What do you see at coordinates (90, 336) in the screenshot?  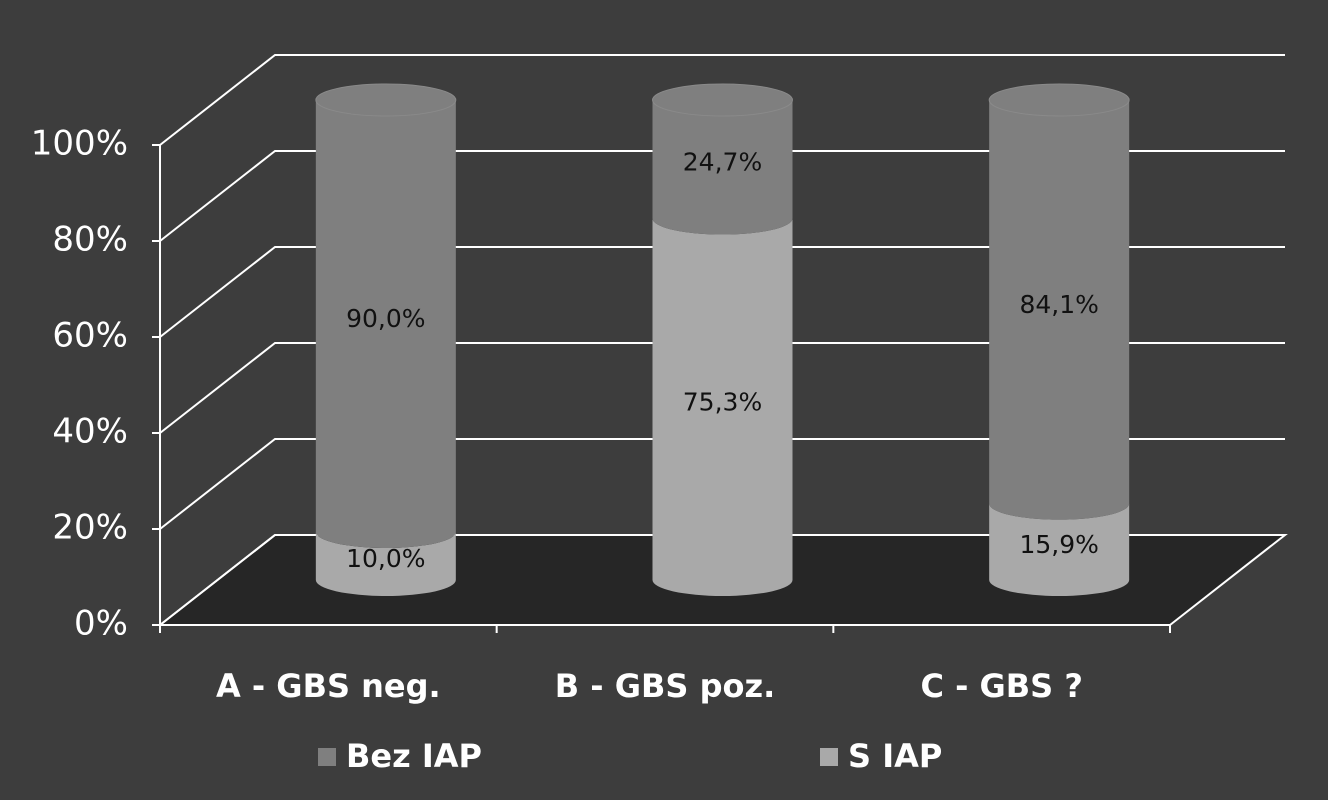 I see `y-tick-label: 60%` at bounding box center [90, 336].